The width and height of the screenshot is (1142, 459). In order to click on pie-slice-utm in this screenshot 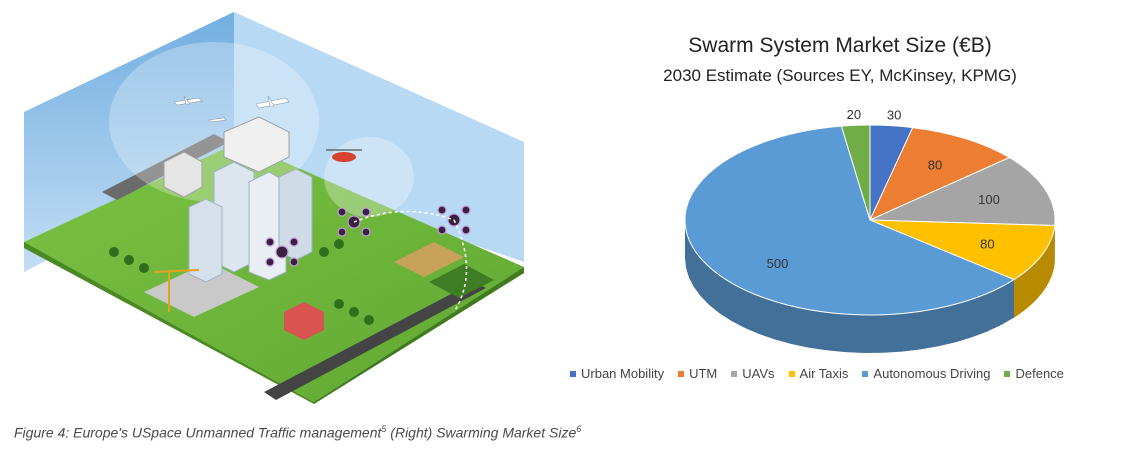, I will do `click(939, 174)`.